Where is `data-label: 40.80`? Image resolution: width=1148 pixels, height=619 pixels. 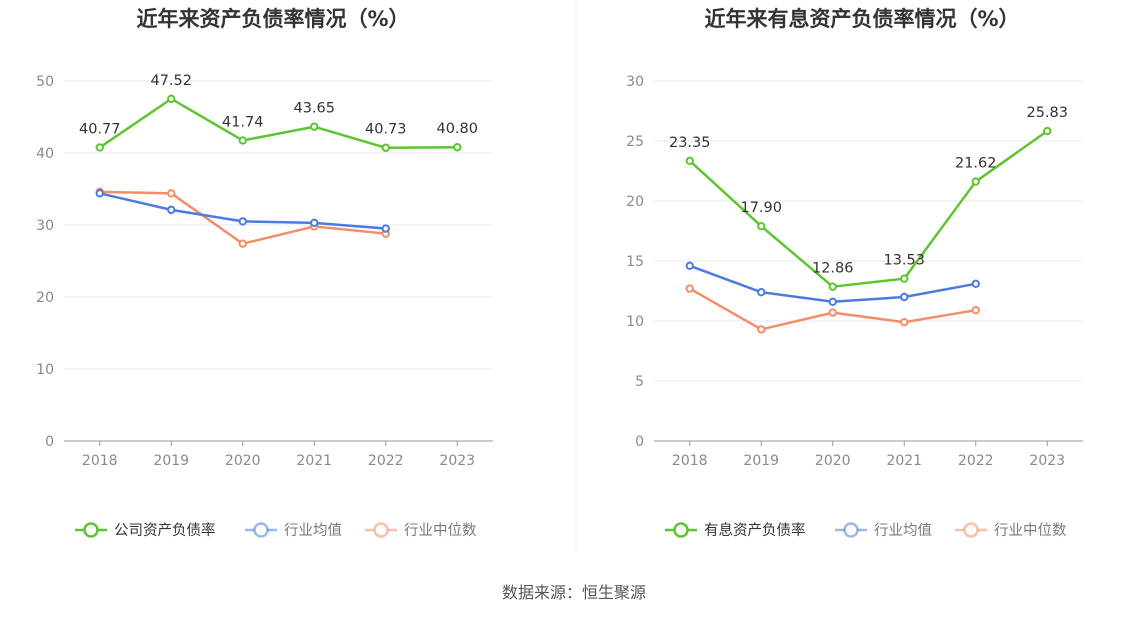 data-label: 40.80 is located at coordinates (457, 129).